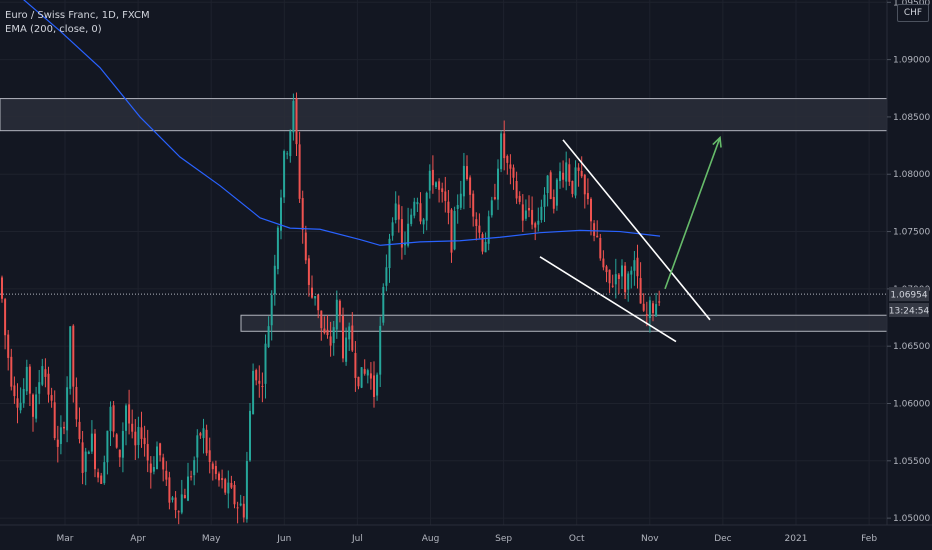  I want to click on symbol-title: Euro / Swiss Franc, 1D, FXCM, so click(77, 15).